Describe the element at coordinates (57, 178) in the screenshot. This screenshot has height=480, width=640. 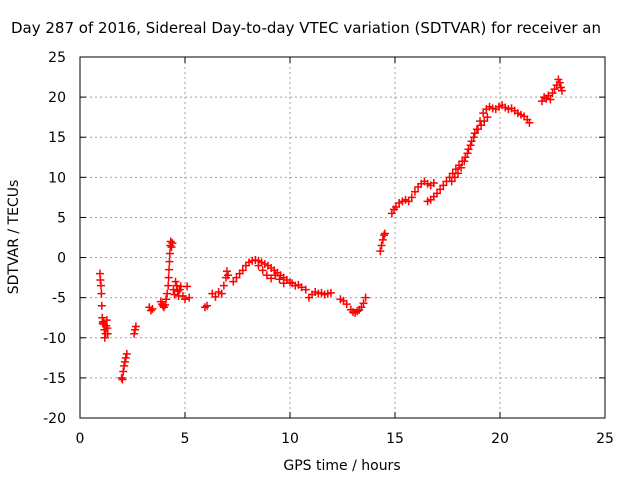
I see `y-tick-label-10: 10` at that location.